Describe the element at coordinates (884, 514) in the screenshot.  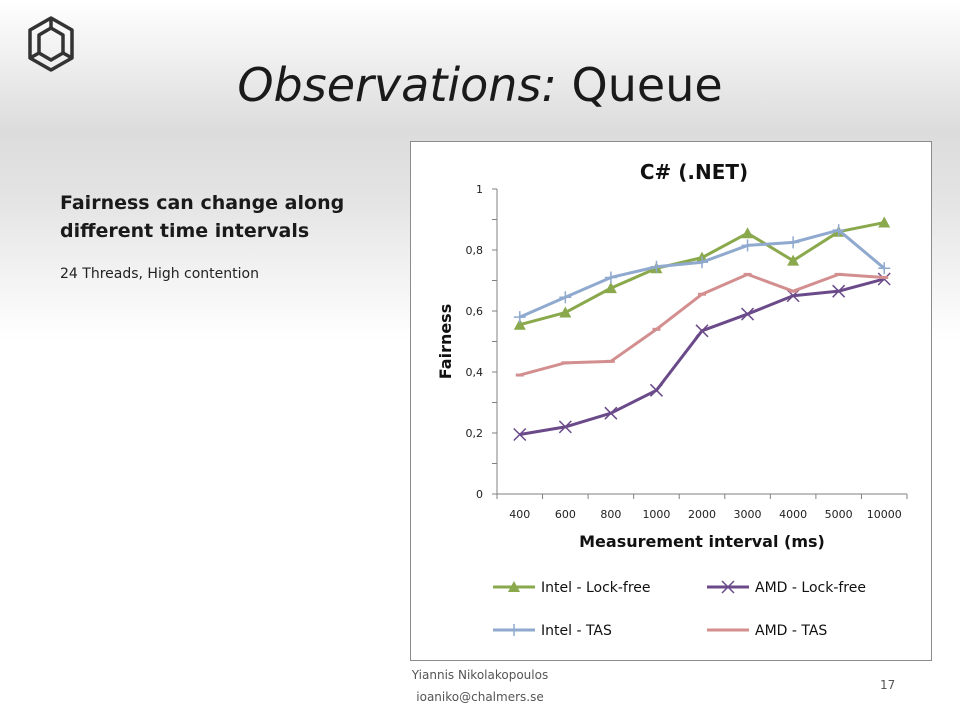
I see `x-tick-label: 10000` at that location.